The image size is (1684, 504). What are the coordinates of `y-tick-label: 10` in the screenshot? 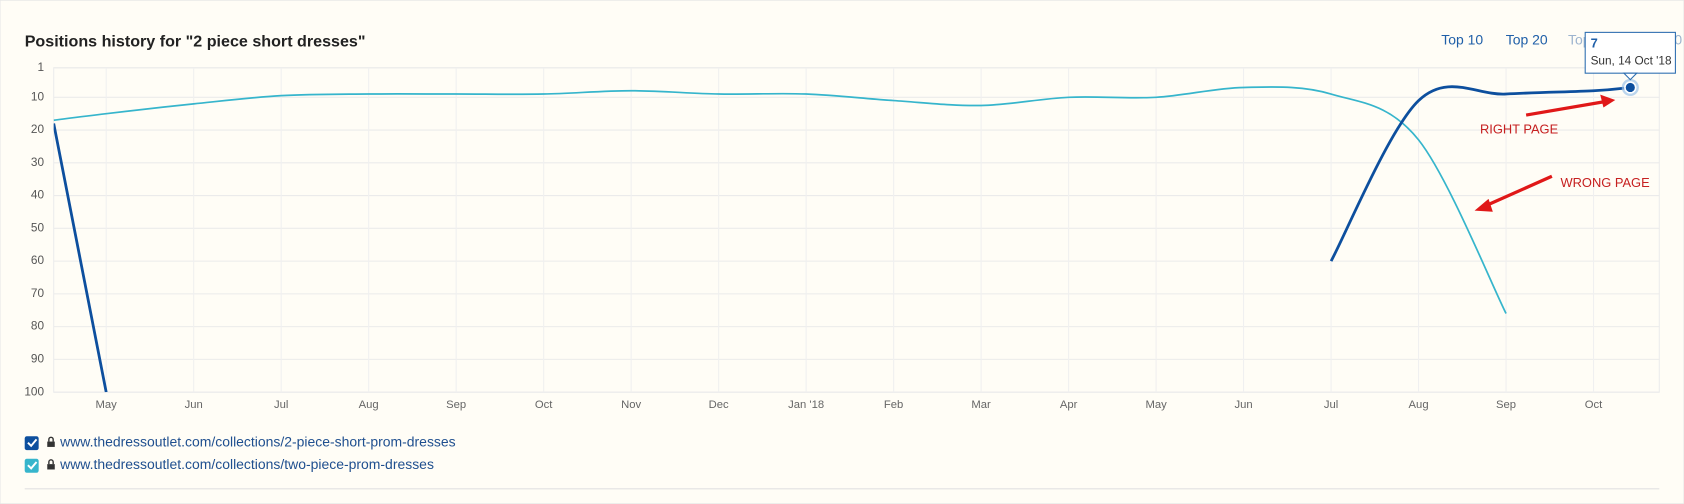 It's located at (38, 96).